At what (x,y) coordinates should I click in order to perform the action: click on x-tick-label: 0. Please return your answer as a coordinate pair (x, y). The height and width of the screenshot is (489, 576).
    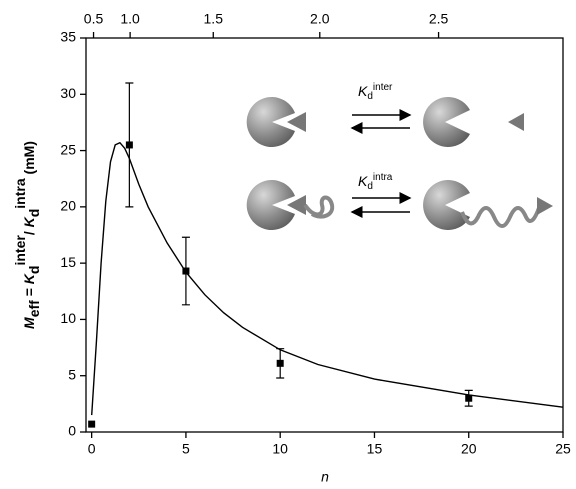
    Looking at the image, I should click on (92, 449).